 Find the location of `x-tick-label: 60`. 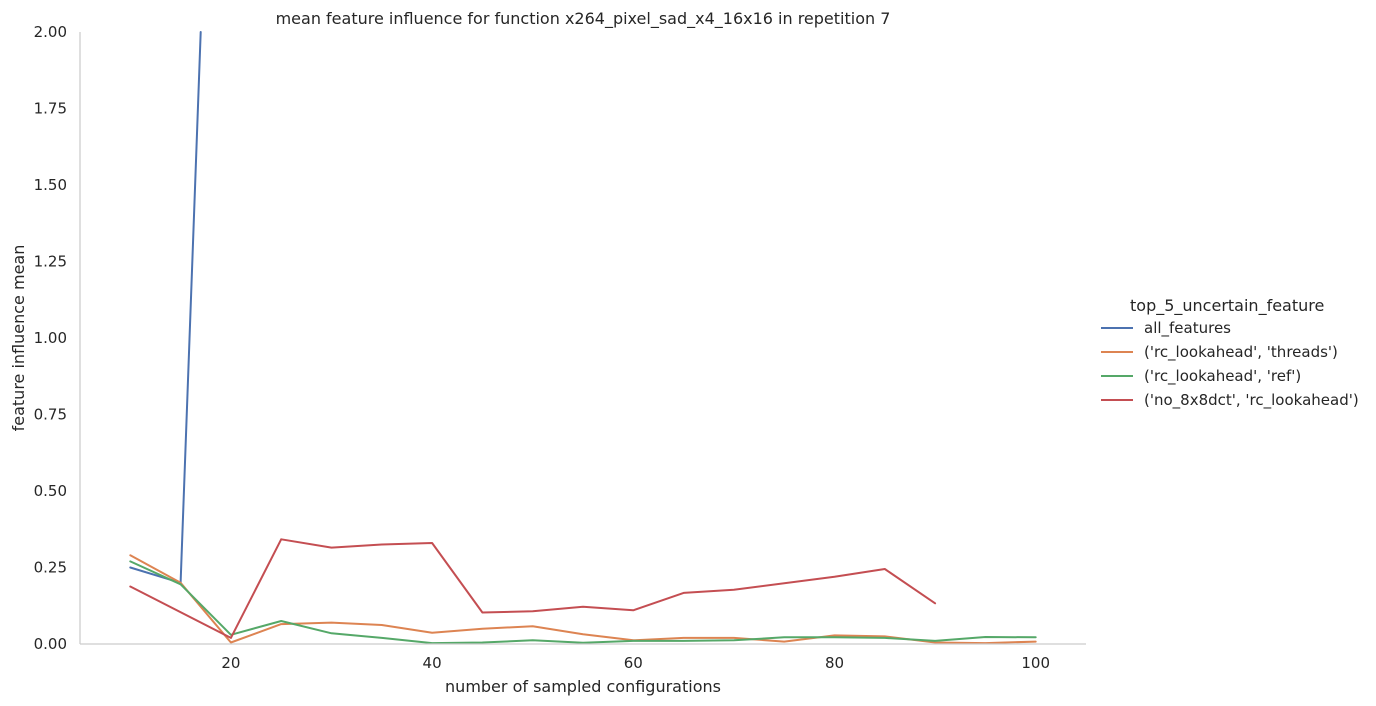

x-tick-label: 60 is located at coordinates (633, 663).